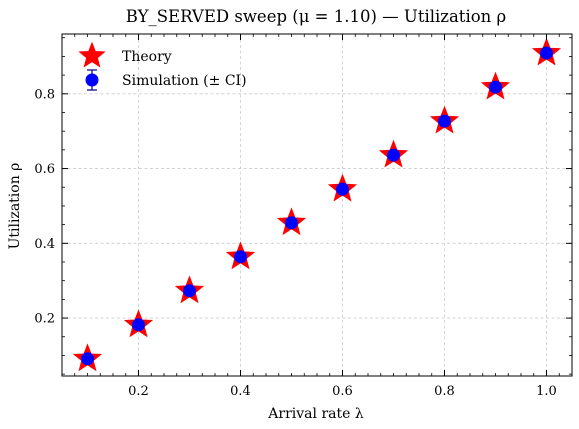  What do you see at coordinates (546, 391) in the screenshot?
I see `x-tick-label: 1.0` at bounding box center [546, 391].